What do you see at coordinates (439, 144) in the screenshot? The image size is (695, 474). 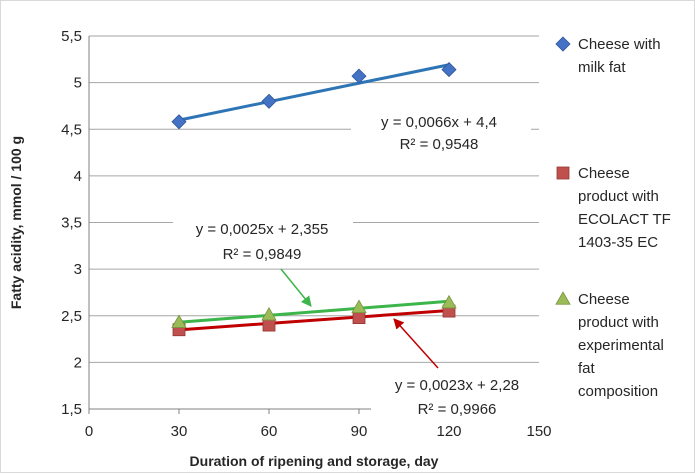 I see `trendline-r-squared: R² = 0,9548` at bounding box center [439, 144].